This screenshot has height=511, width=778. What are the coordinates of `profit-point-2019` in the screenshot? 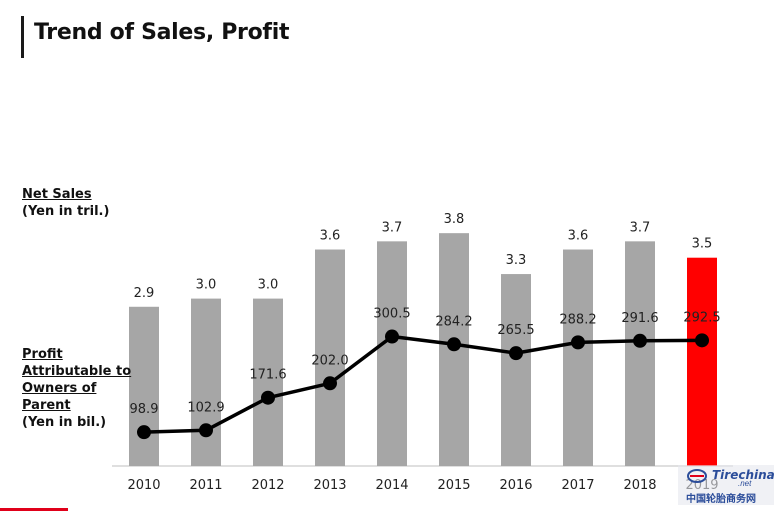 It's located at (702, 340).